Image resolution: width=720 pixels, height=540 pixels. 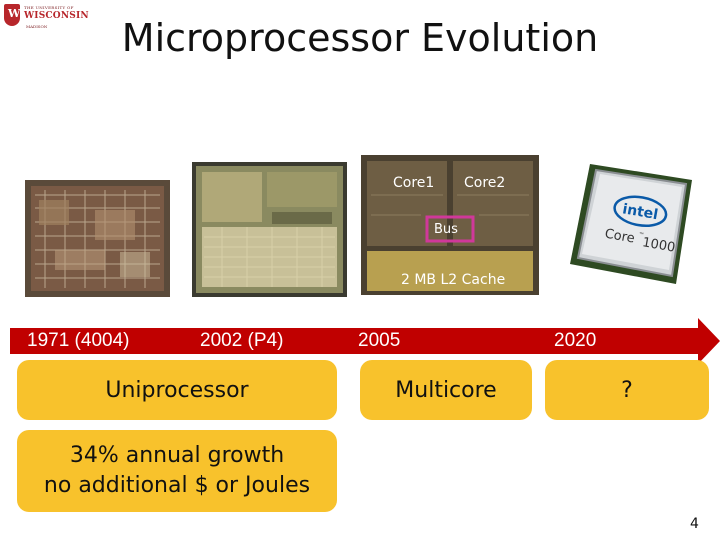 I want to click on growth-line-1: 34% annual growth, so click(x=177, y=455).